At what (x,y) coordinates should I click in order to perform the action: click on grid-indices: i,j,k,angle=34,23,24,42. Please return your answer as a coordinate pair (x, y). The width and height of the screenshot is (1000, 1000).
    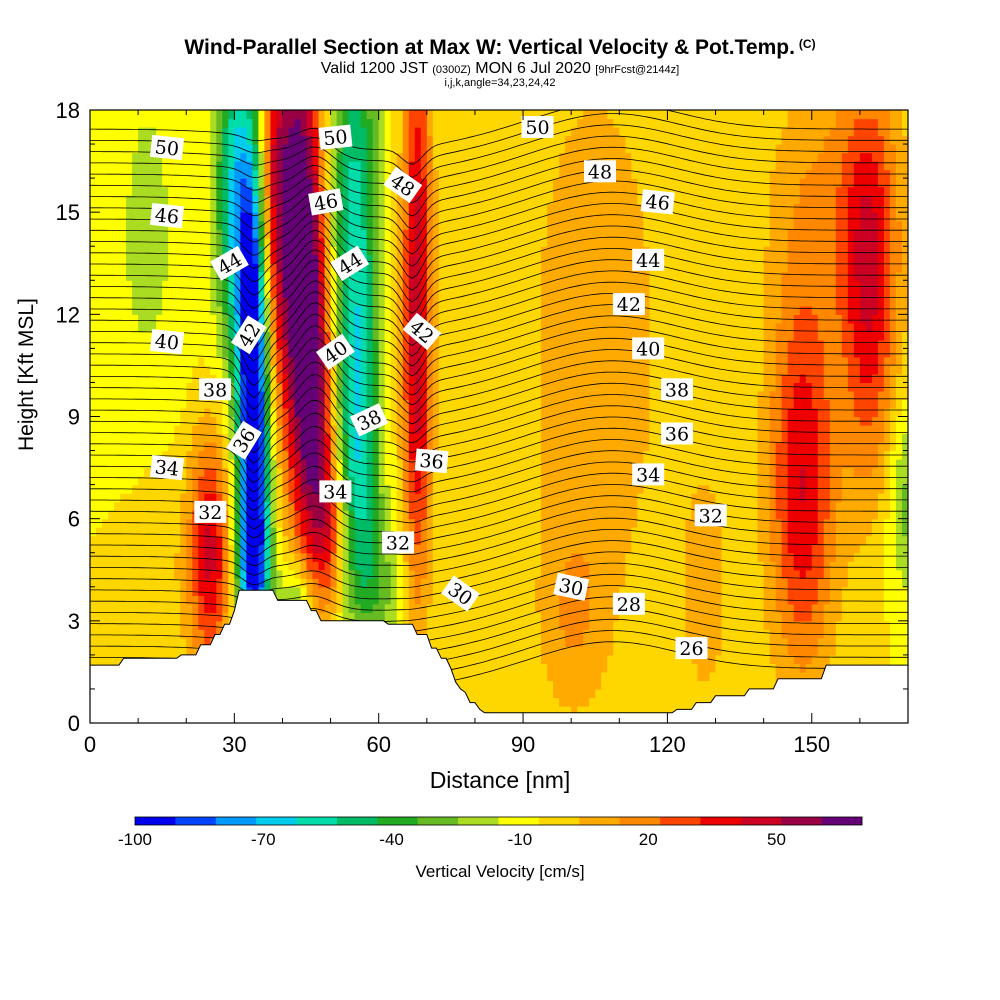
    Looking at the image, I should click on (500, 83).